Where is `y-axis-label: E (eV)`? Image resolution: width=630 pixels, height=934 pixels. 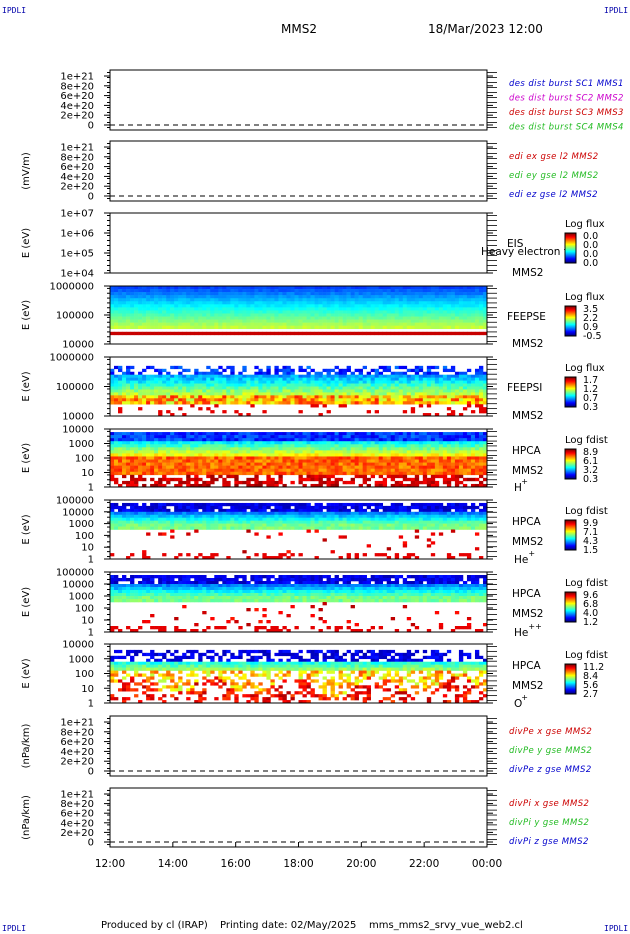 y-axis-label: E (eV) is located at coordinates (26, 315).